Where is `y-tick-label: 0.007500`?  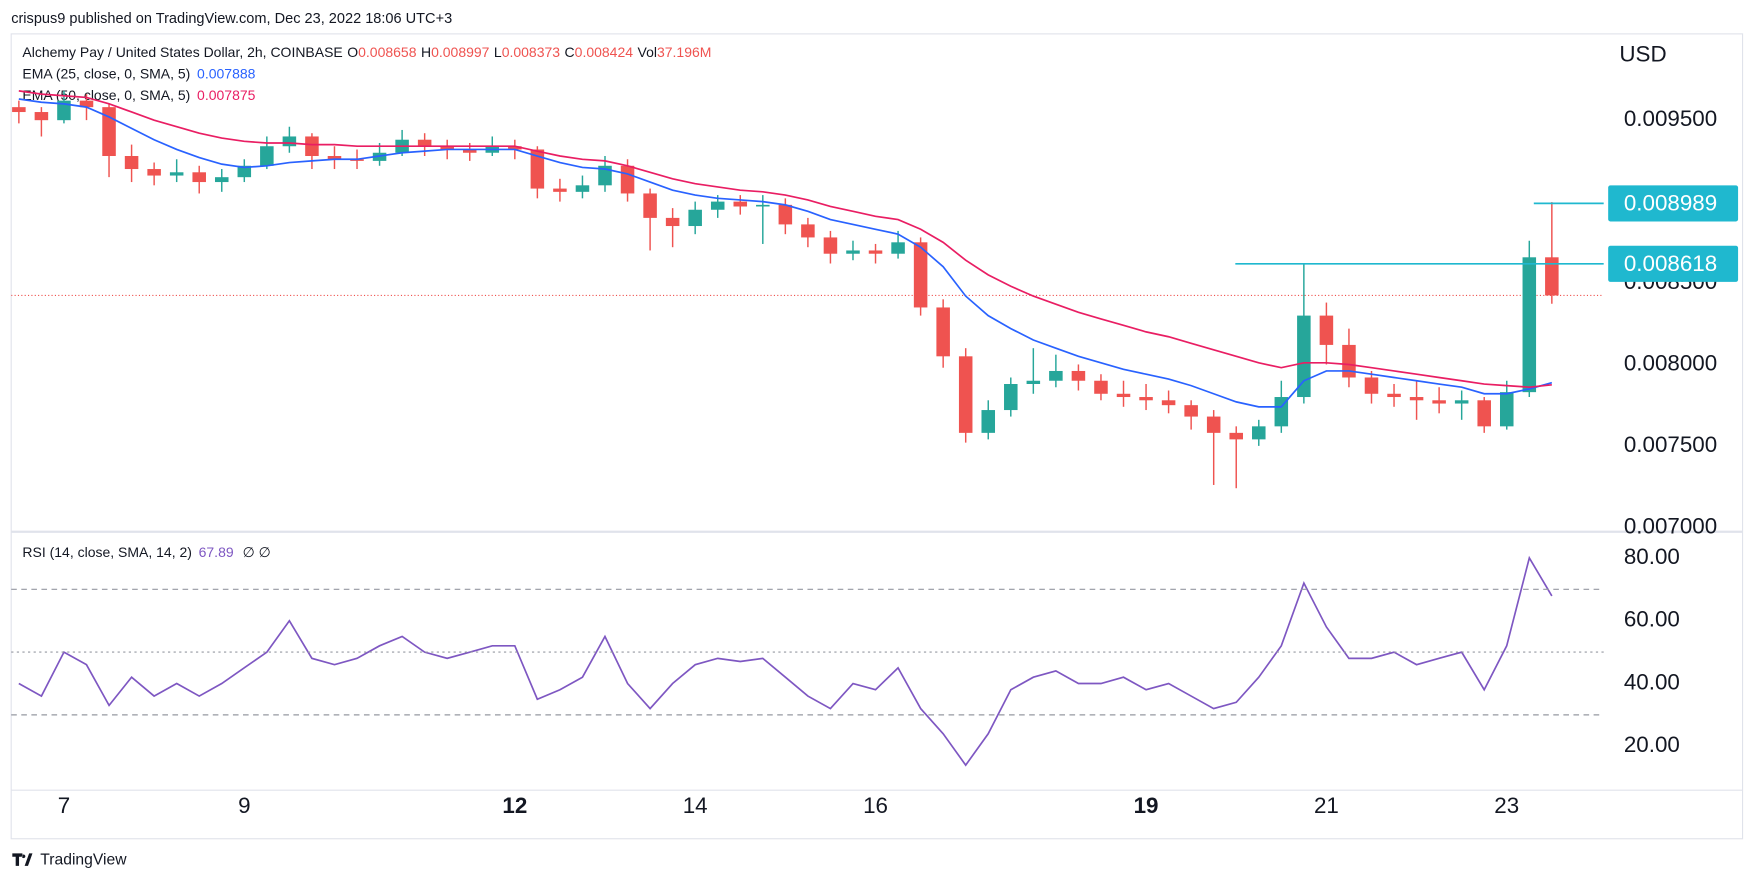 y-tick-label: 0.007500 is located at coordinates (1670, 444).